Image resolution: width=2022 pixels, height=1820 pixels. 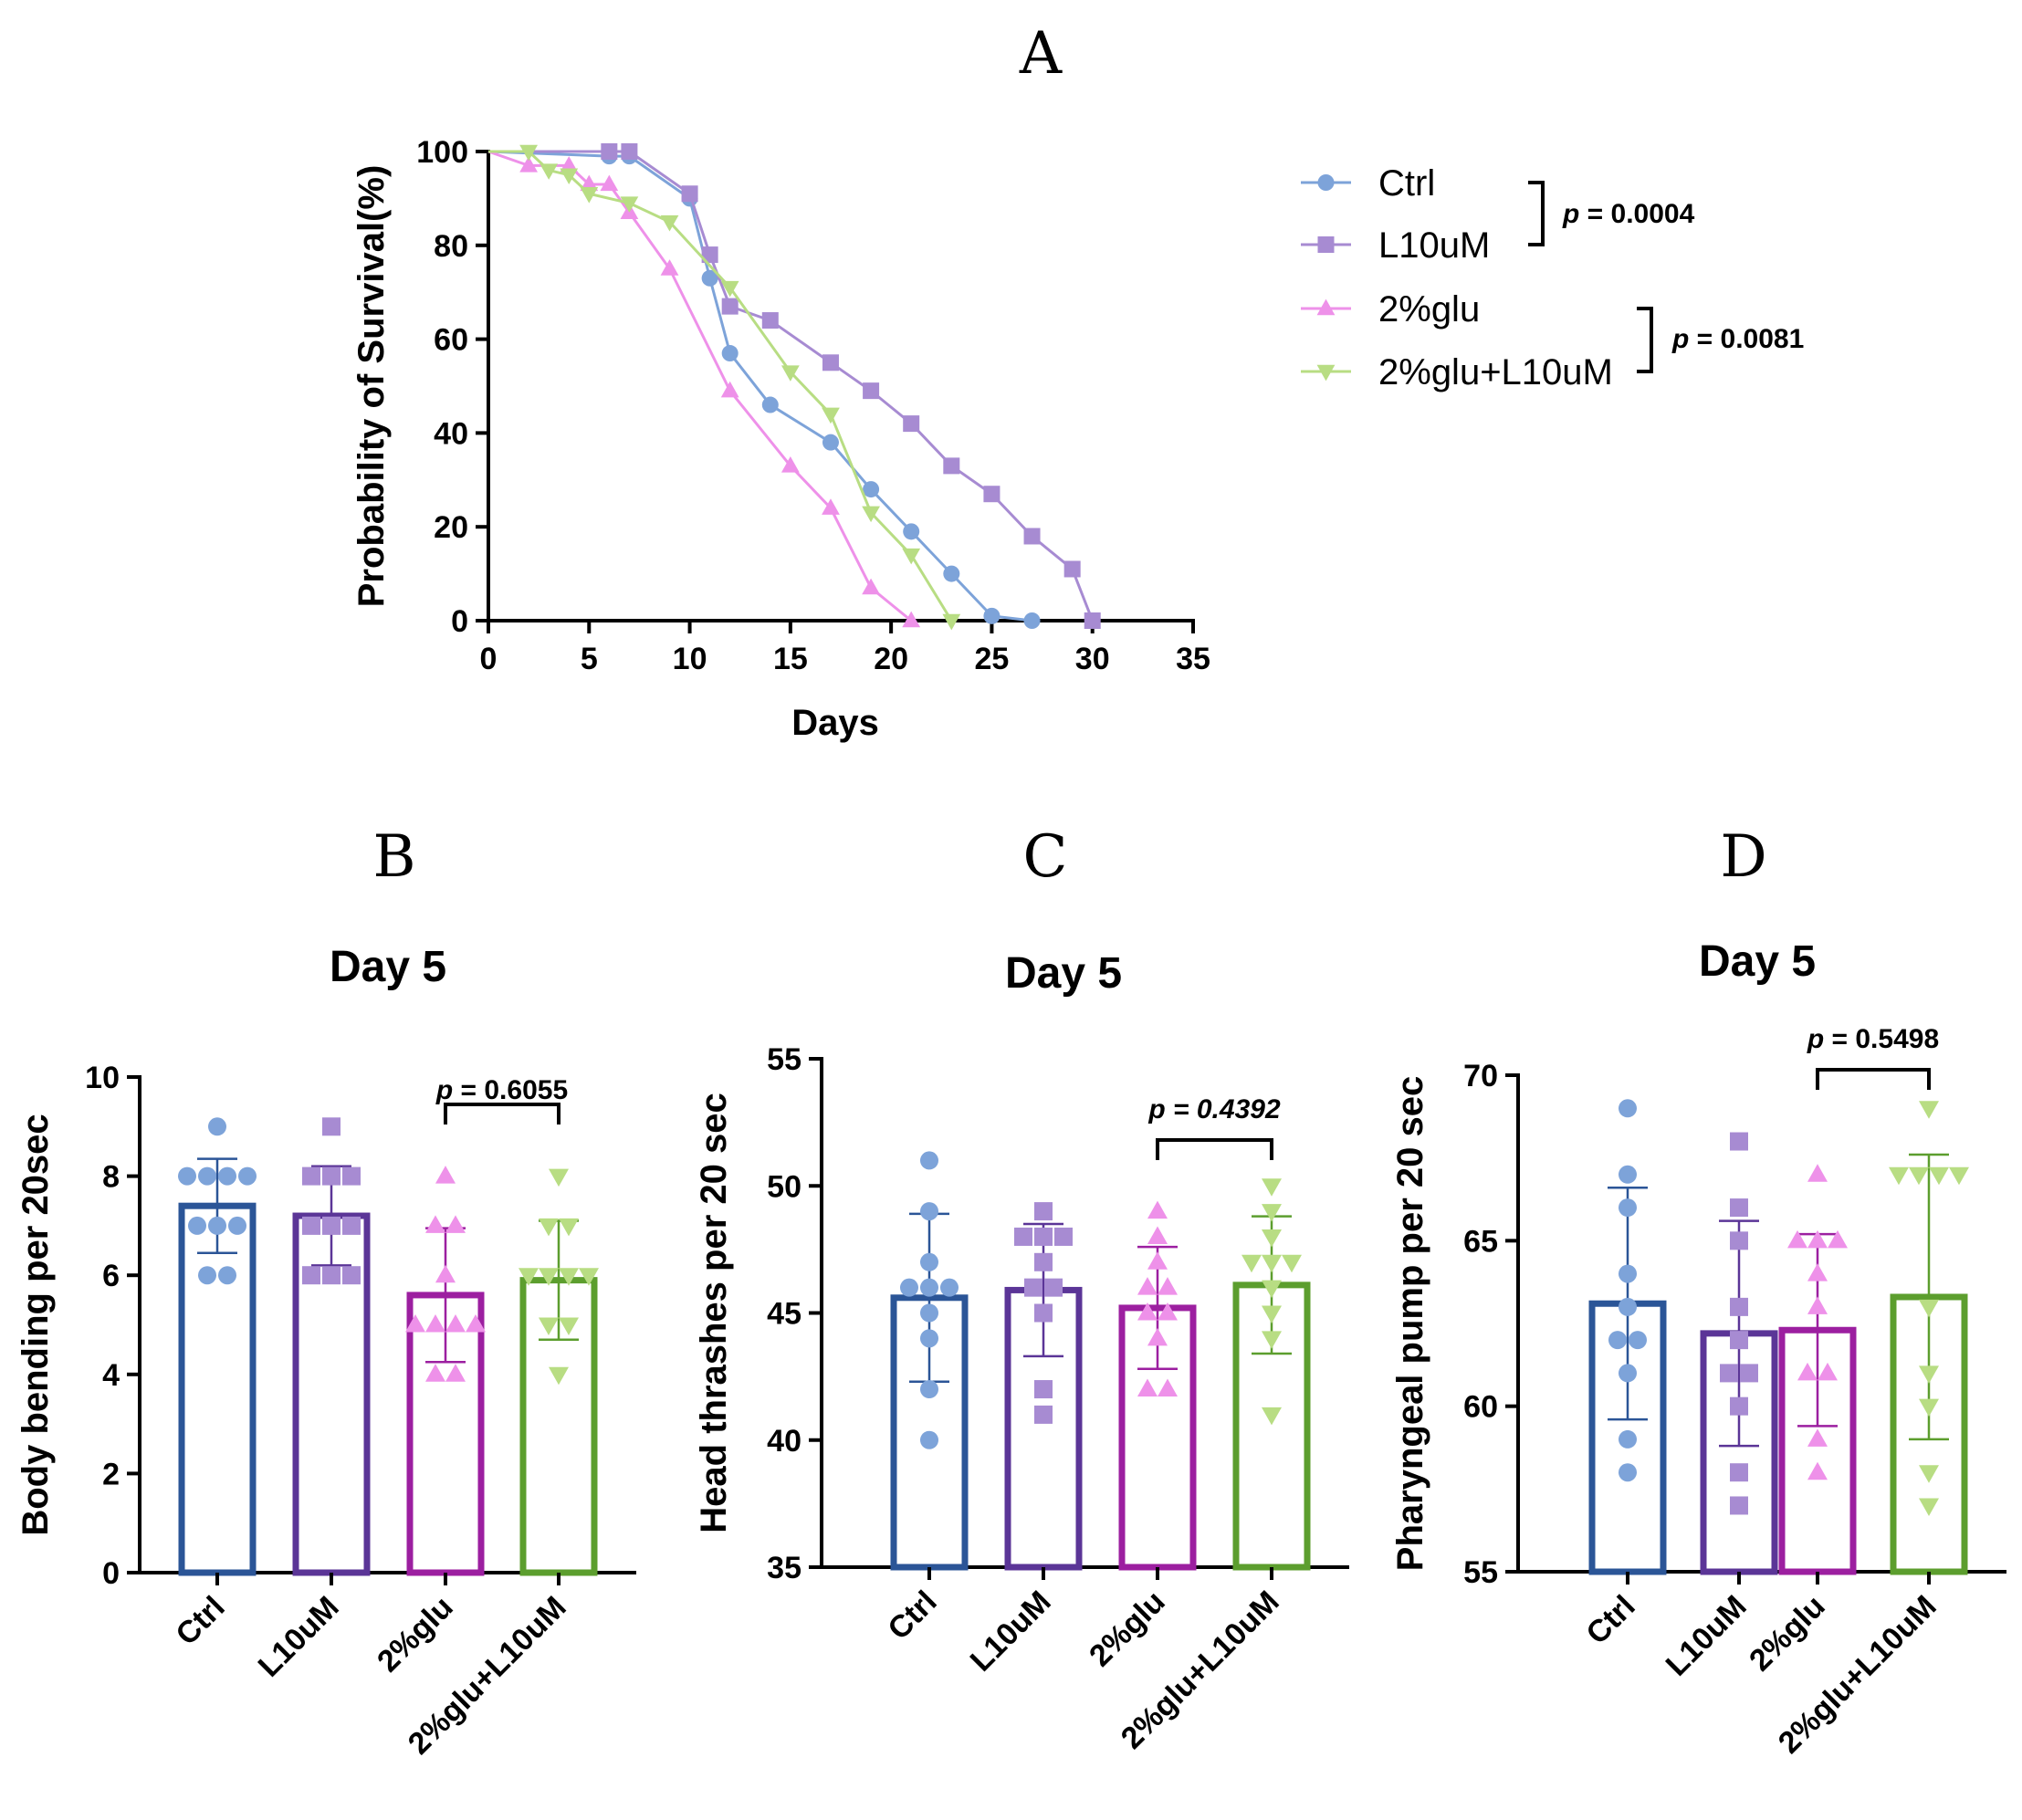 What do you see at coordinates (1873, 1057) in the screenshot?
I see `significance-annotation: p = 0.5498` at bounding box center [1873, 1057].